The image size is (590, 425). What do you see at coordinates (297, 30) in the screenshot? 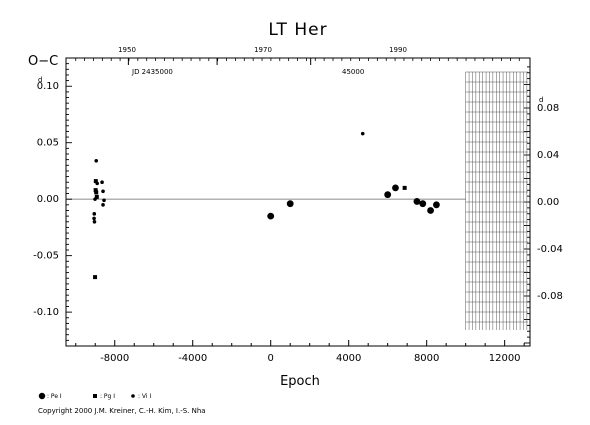
I see `chart-title: LT Her` at bounding box center [297, 30].